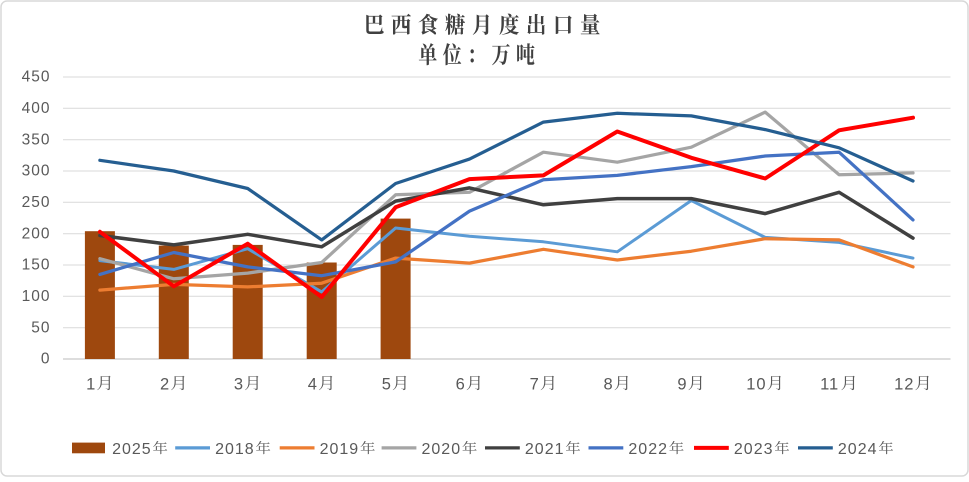 This screenshot has width=969, height=482. I want to click on svg-text: 2021, so click(545, 449).